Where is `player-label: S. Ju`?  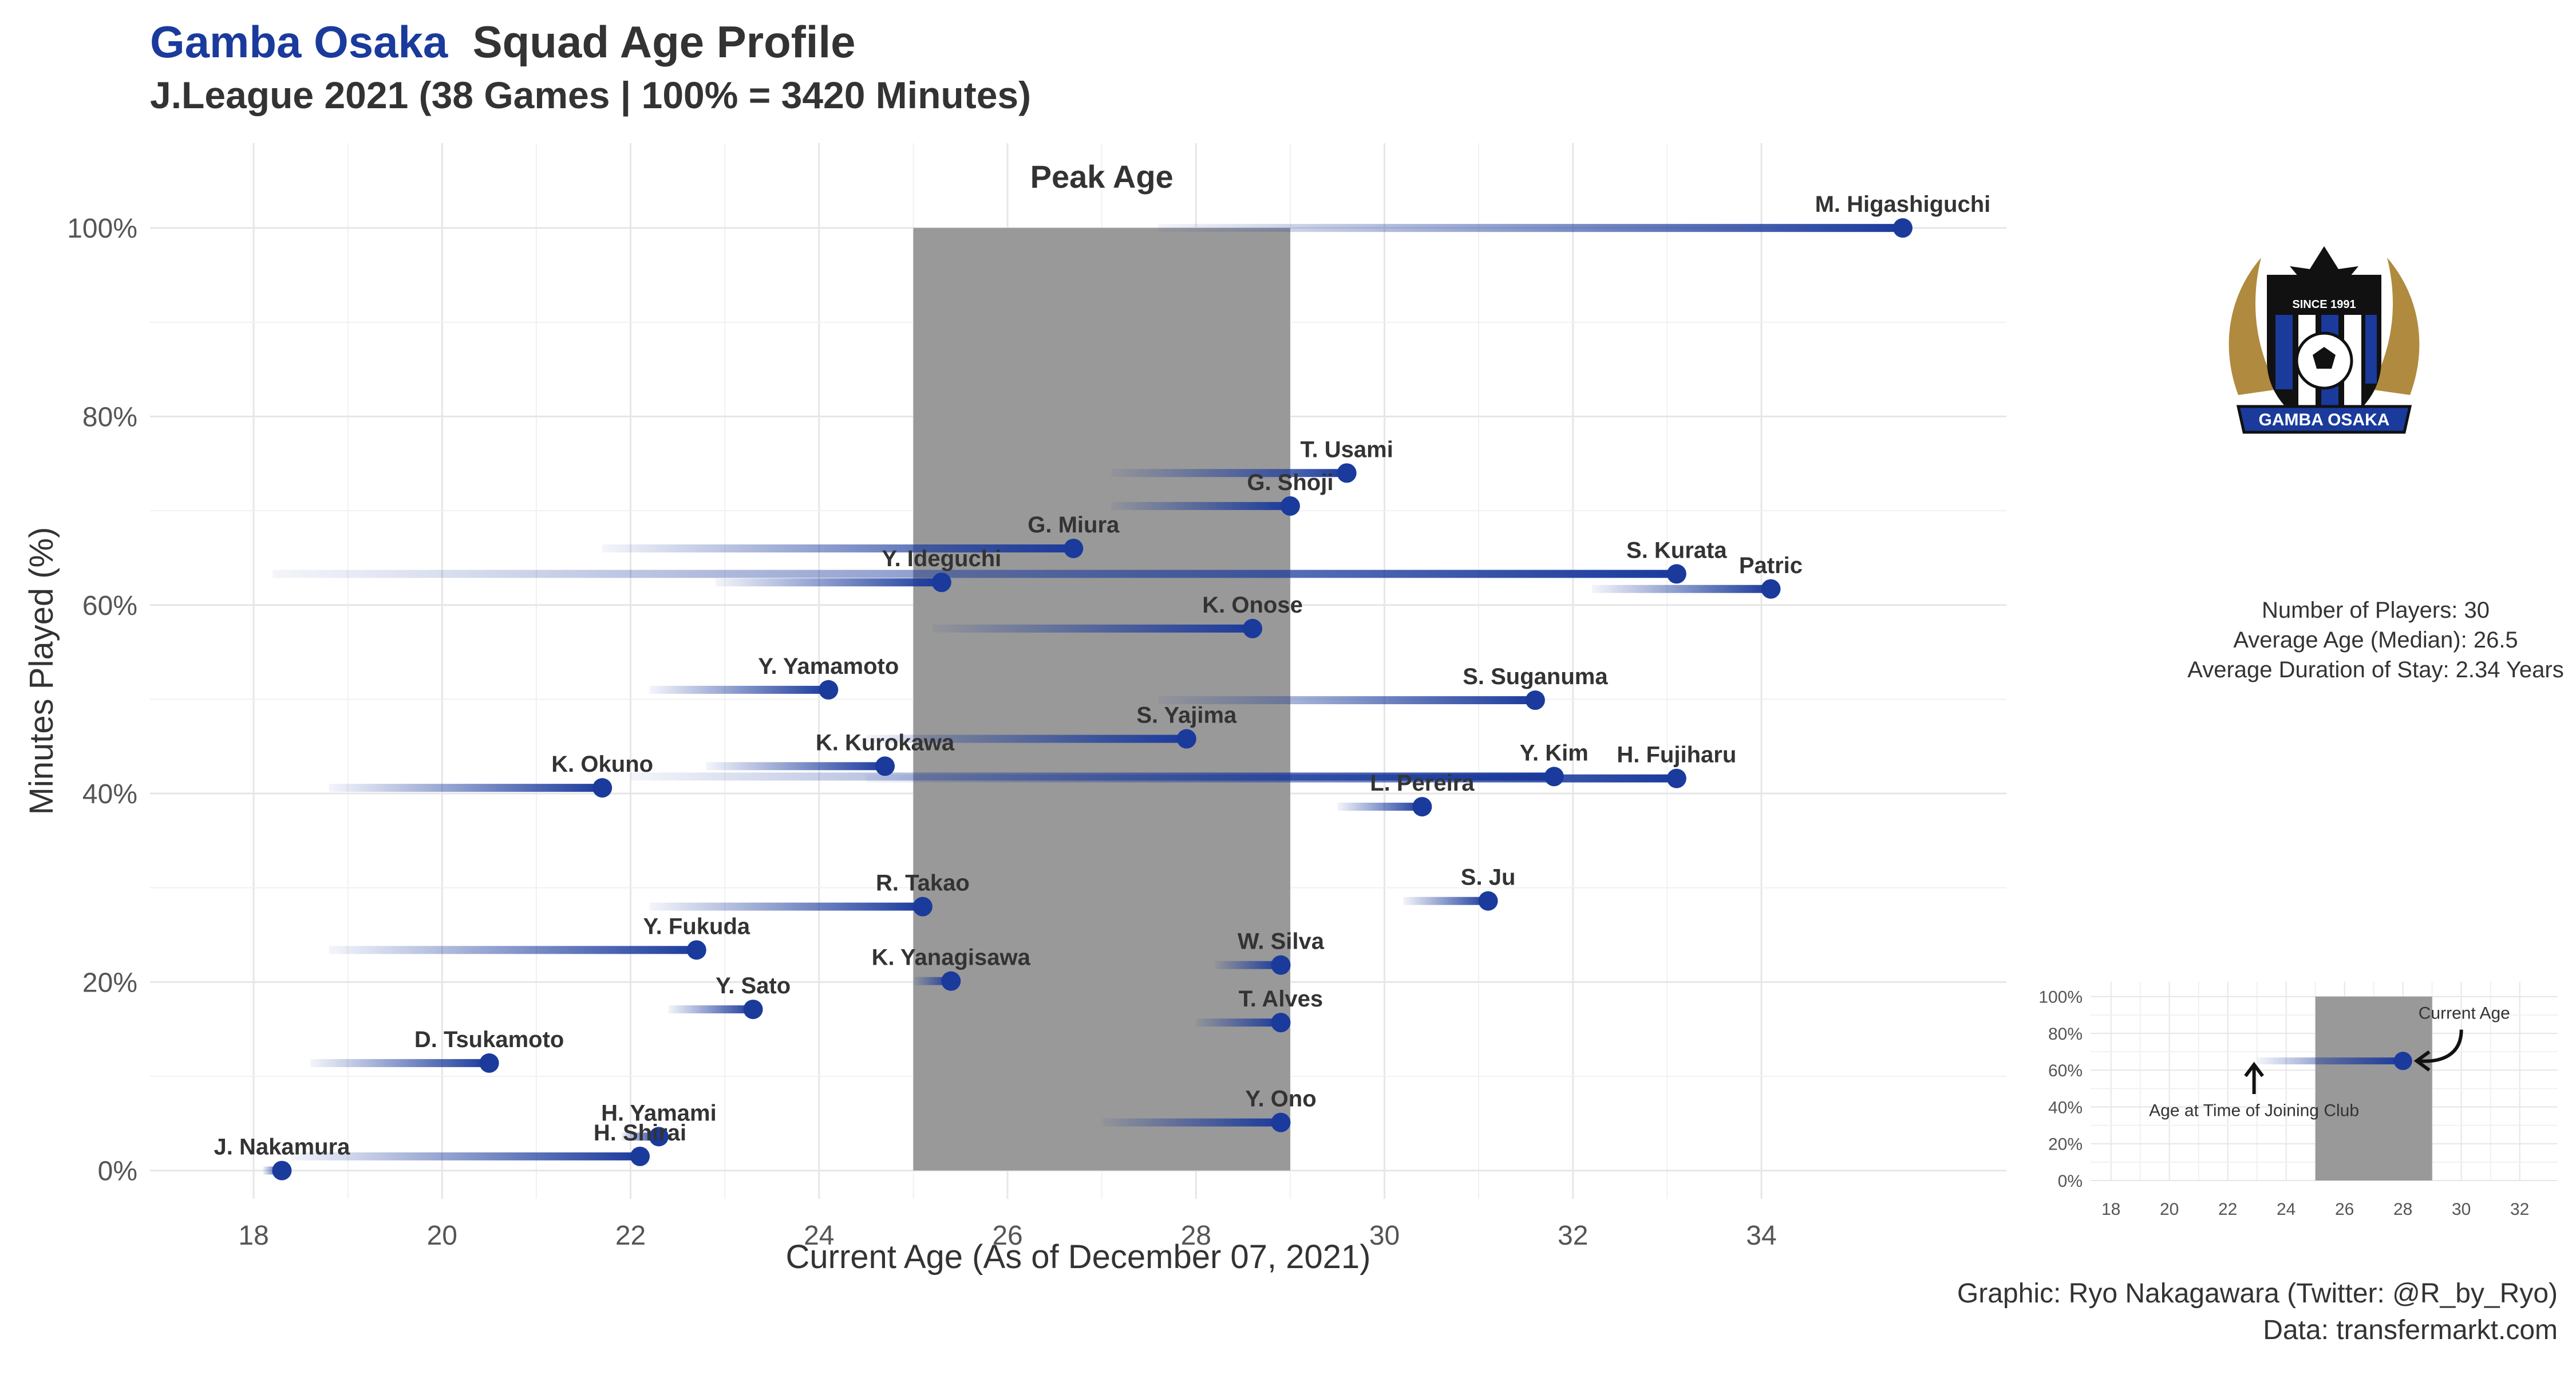
player-label: S. Ju is located at coordinates (1488, 877).